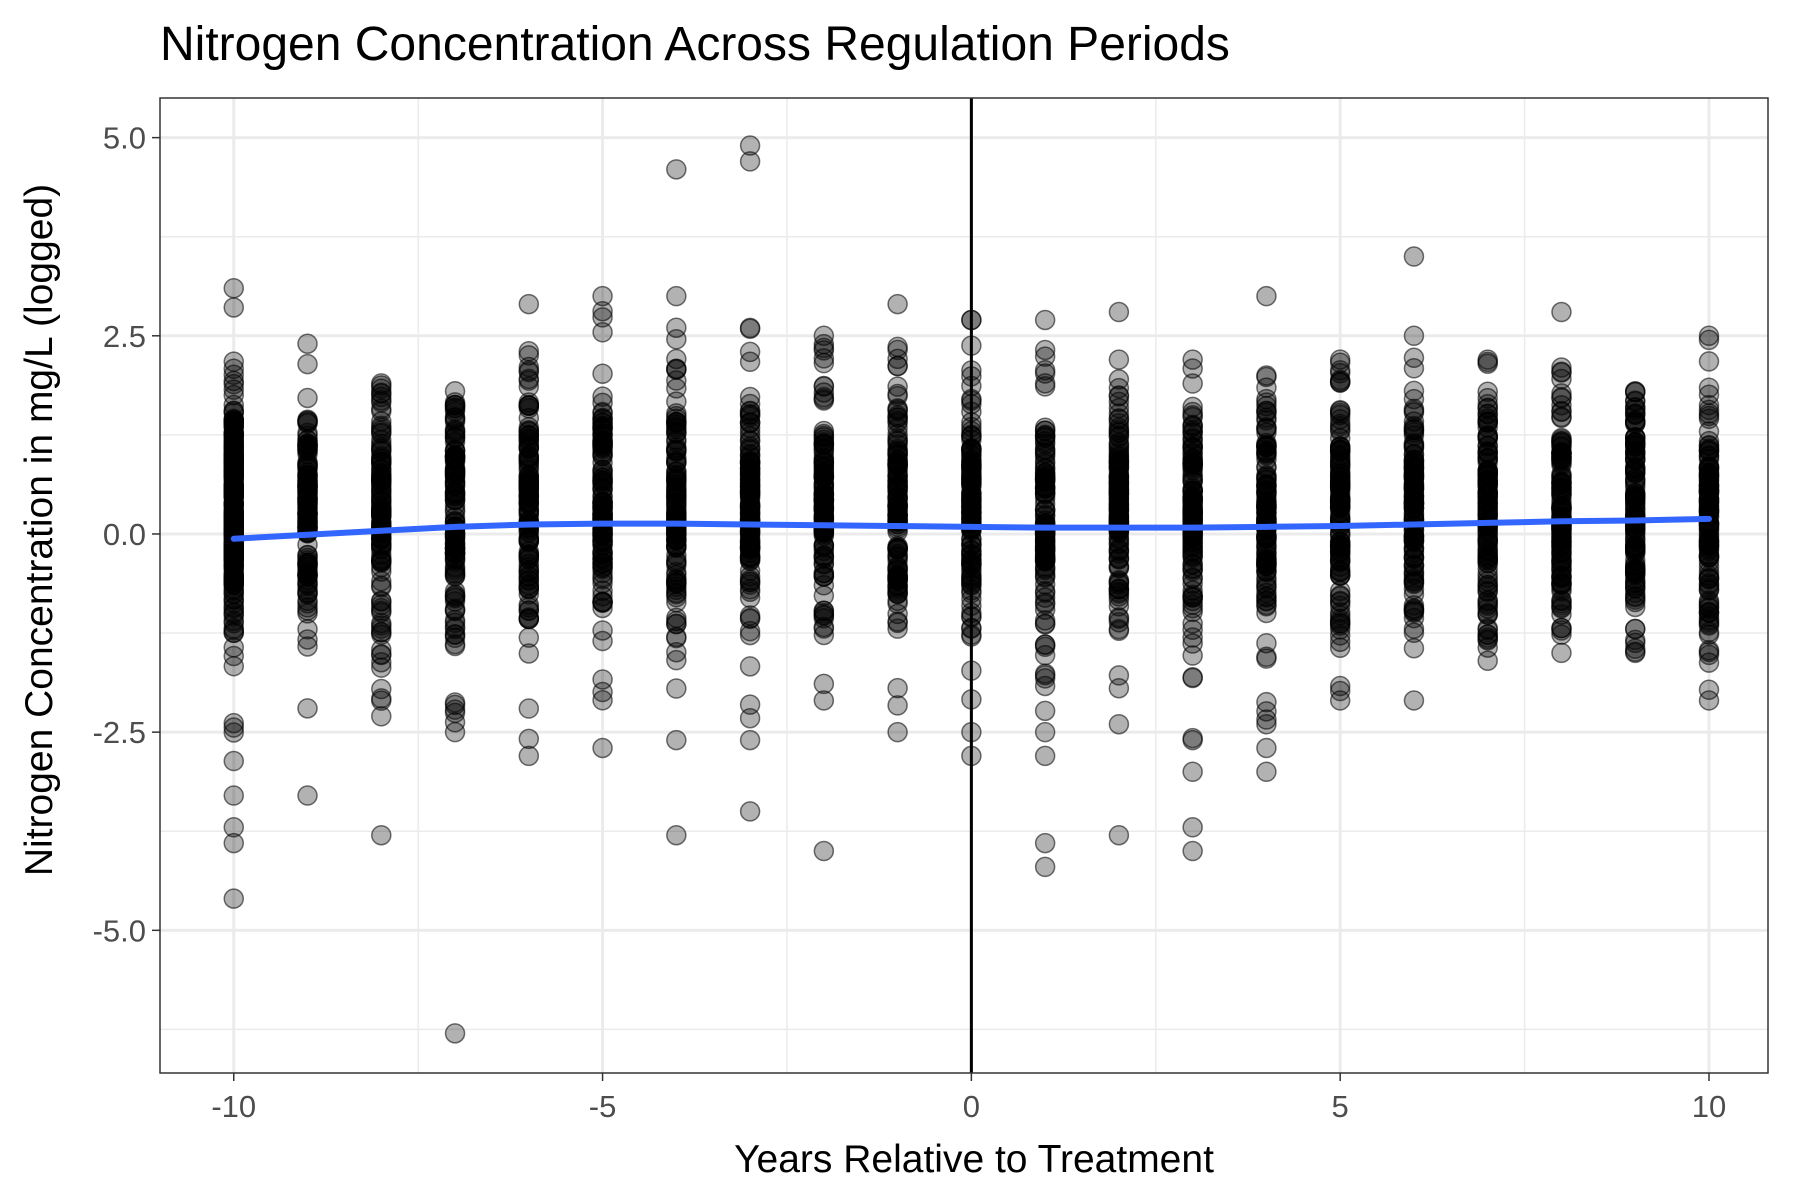 This screenshot has height=1200, width=1800. What do you see at coordinates (603, 1106) in the screenshot?
I see `x-tick-label: -5` at bounding box center [603, 1106].